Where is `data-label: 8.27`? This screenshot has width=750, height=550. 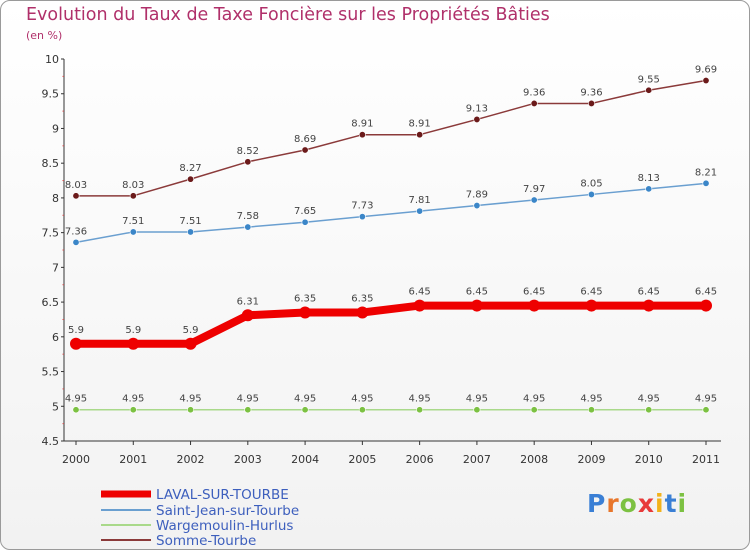 data-label: 8.27 is located at coordinates (190, 168).